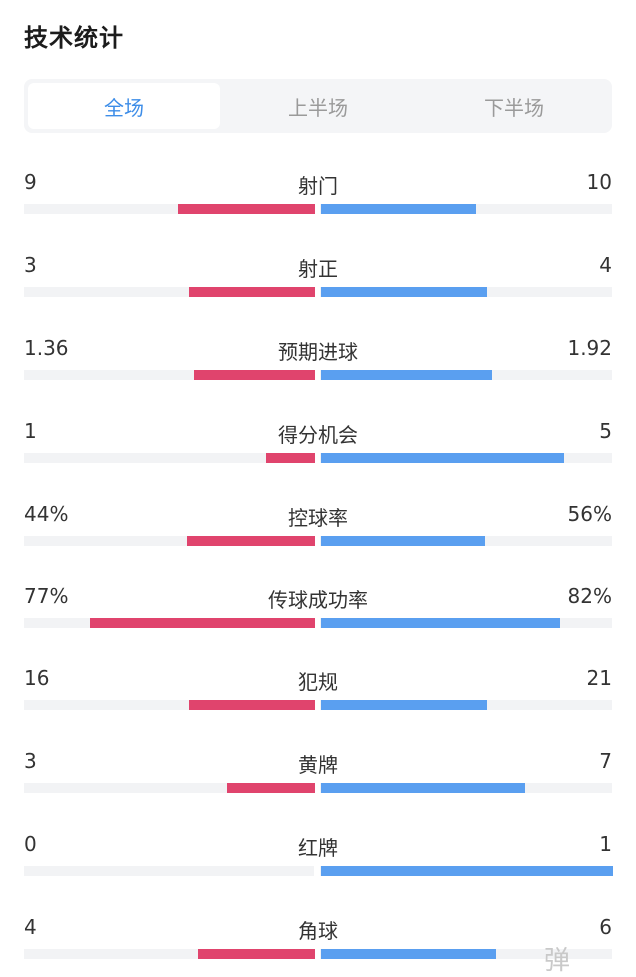  I want to click on stat-label: 传球成功率, so click(318, 600).